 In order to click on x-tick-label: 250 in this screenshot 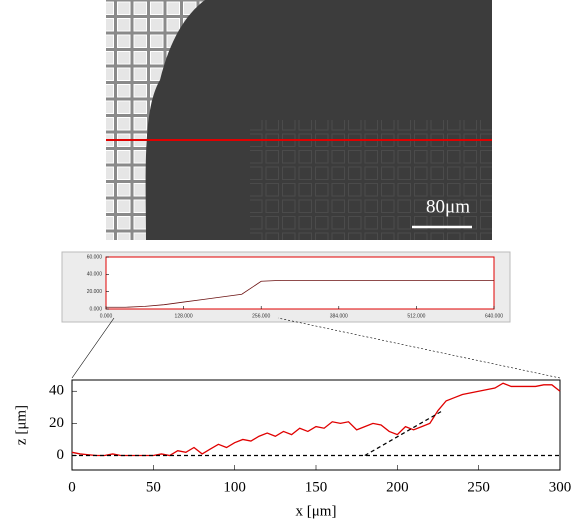, I will do `click(478, 487)`.